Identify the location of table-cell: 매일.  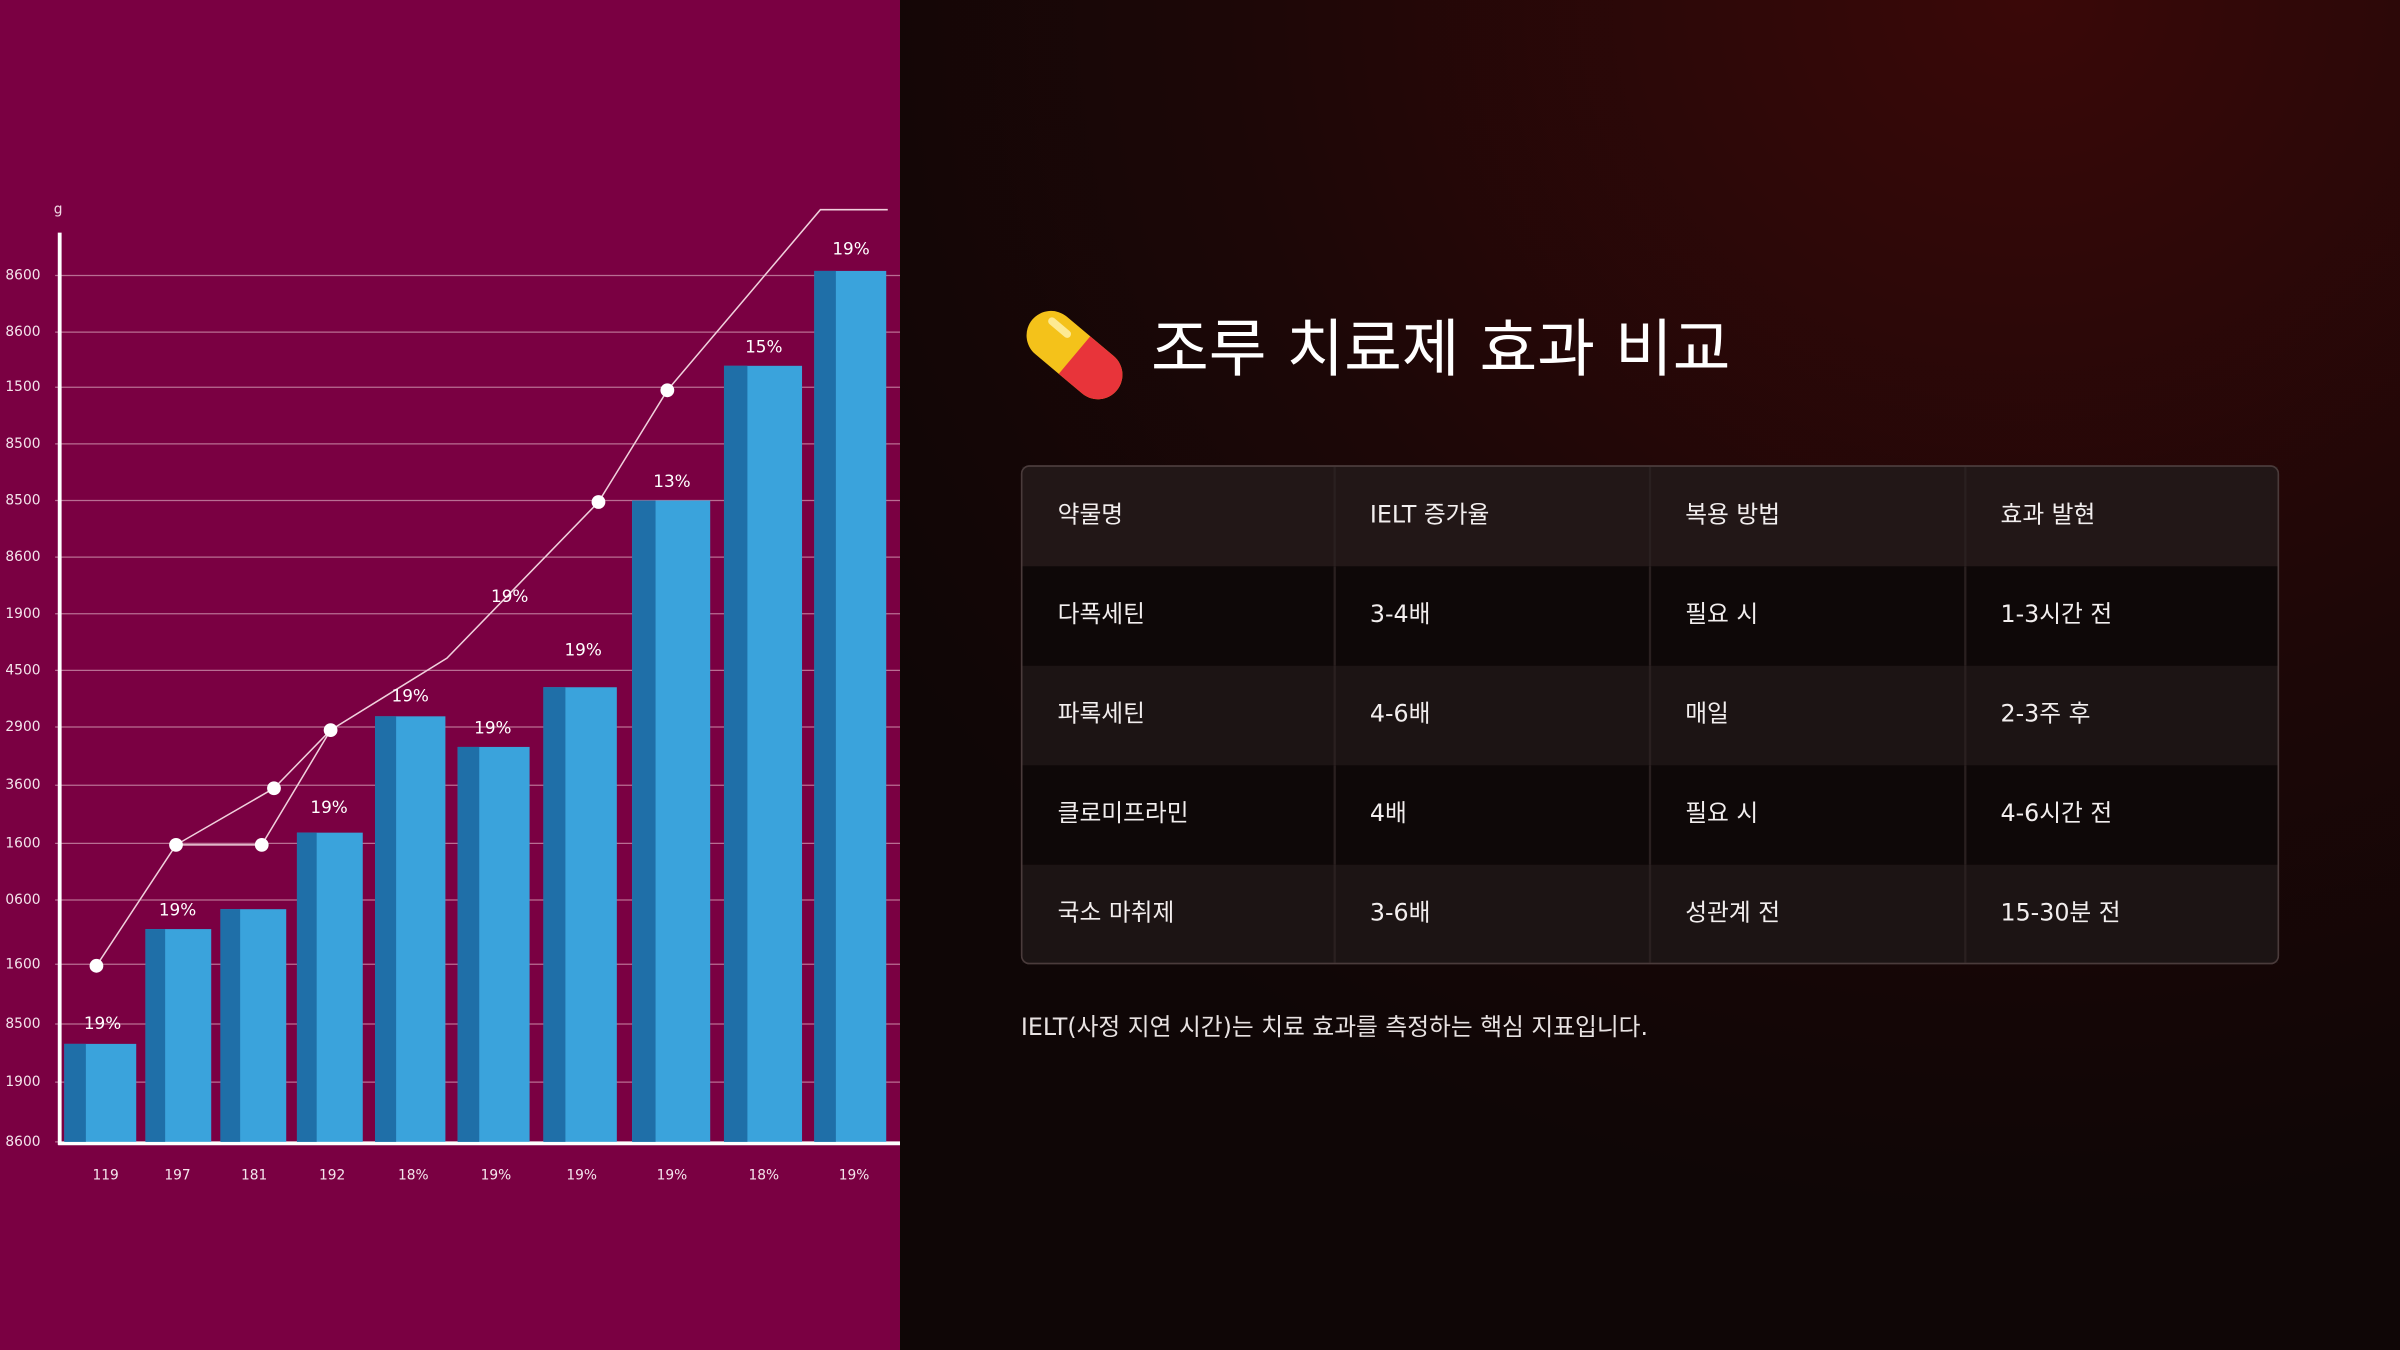
(1707, 713).